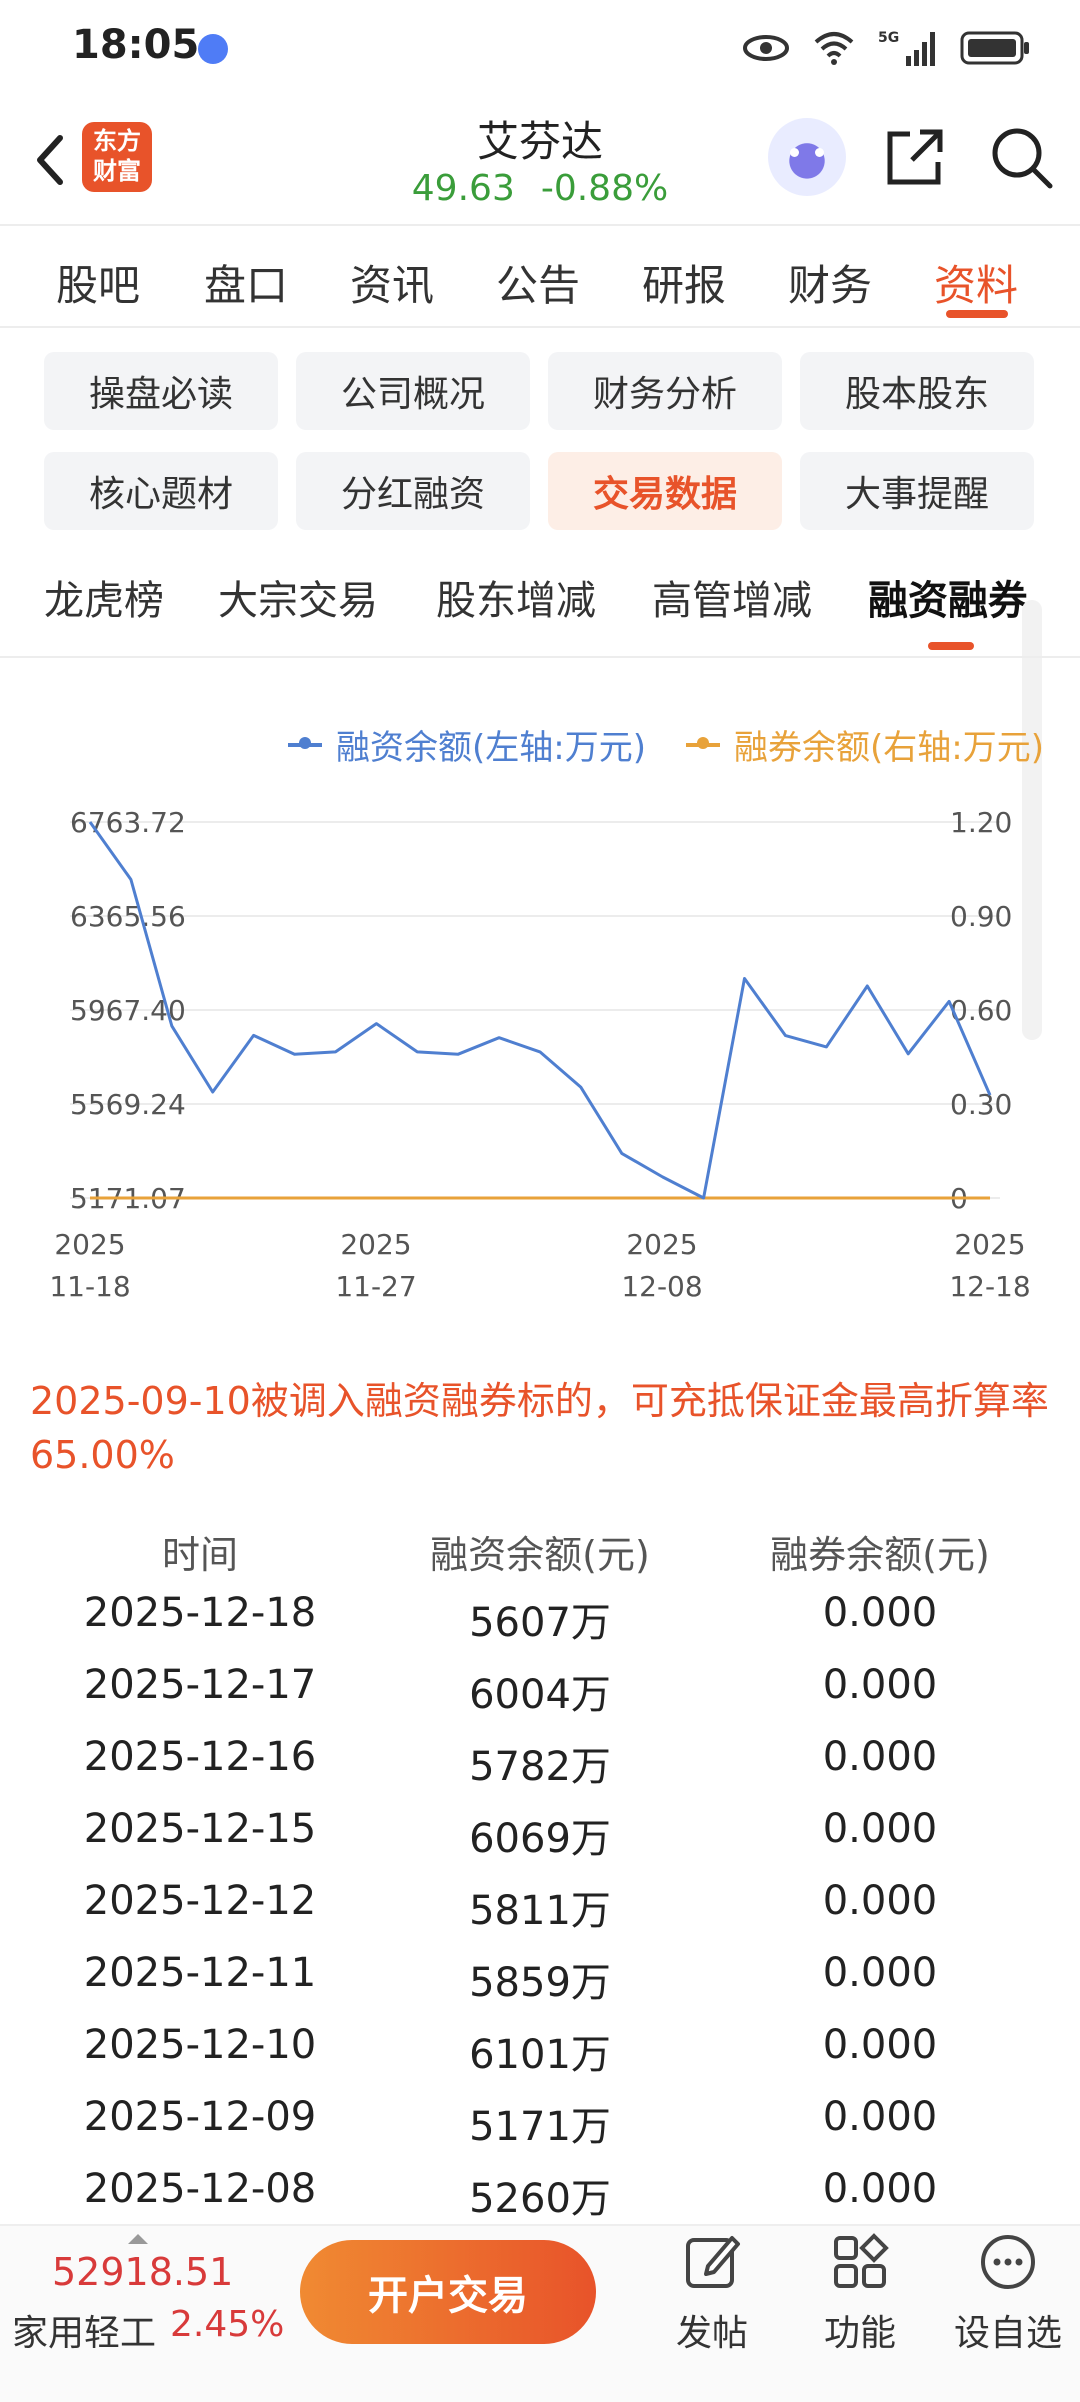 Image resolution: width=1080 pixels, height=2402 pixels. I want to click on x-tick-year: 2025, so click(989, 1244).